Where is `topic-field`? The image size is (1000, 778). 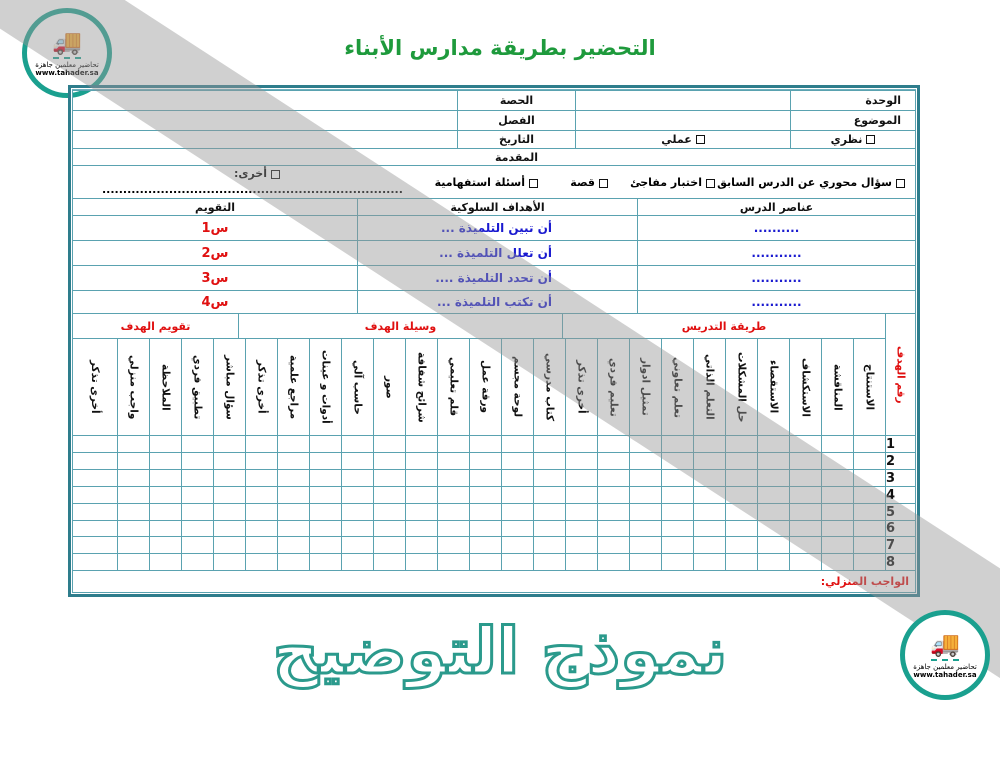 topic-field is located at coordinates (683, 120).